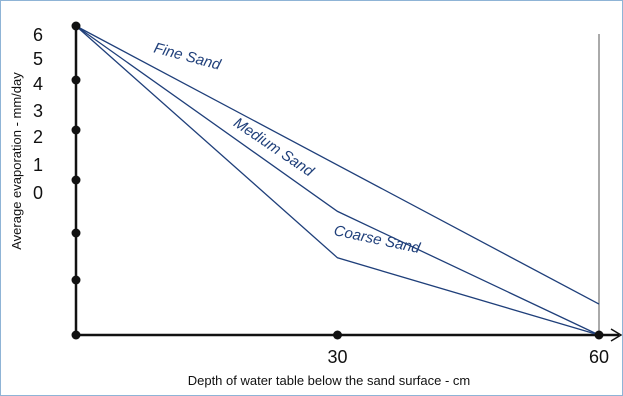 The width and height of the screenshot is (623, 396). What do you see at coordinates (337, 357) in the screenshot?
I see `x-tick-label: 30` at bounding box center [337, 357].